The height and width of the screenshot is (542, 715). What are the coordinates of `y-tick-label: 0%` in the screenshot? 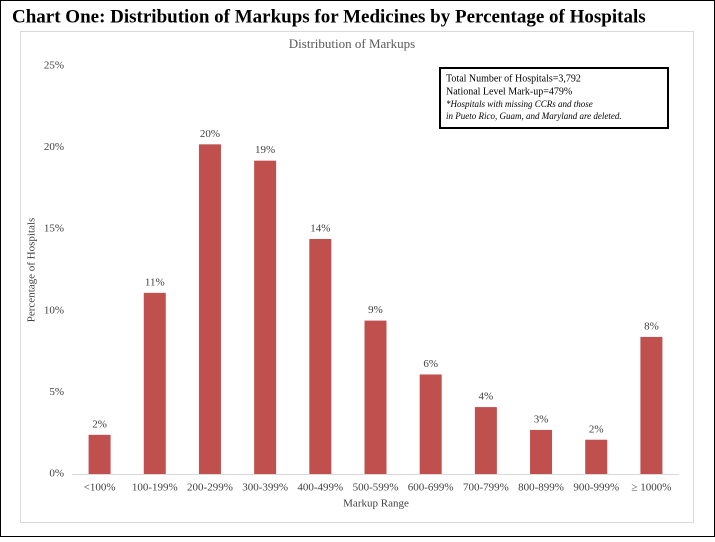 It's located at (56, 474).